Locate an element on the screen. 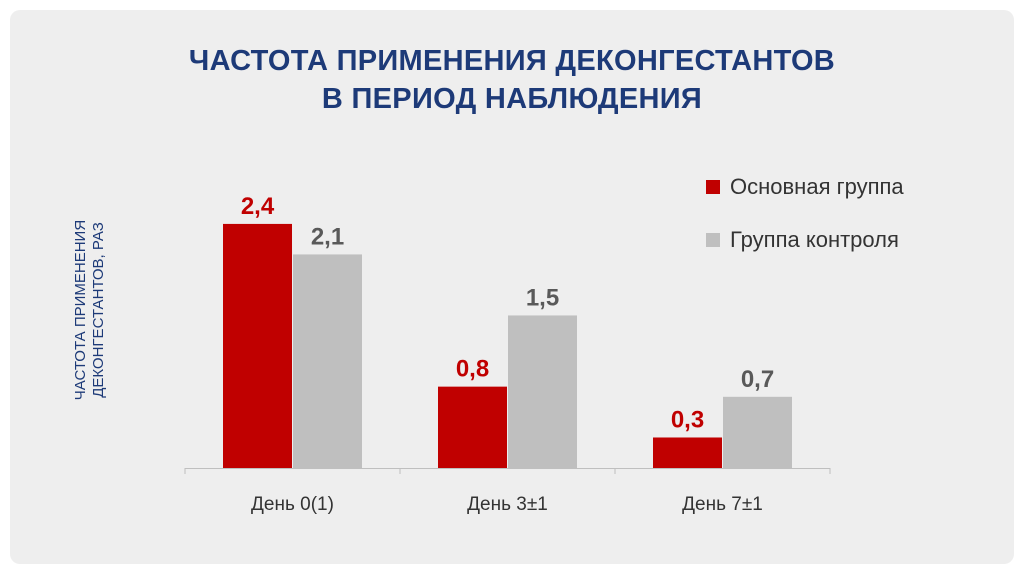  data-label-control-3: 0,7 is located at coordinates (757, 379).